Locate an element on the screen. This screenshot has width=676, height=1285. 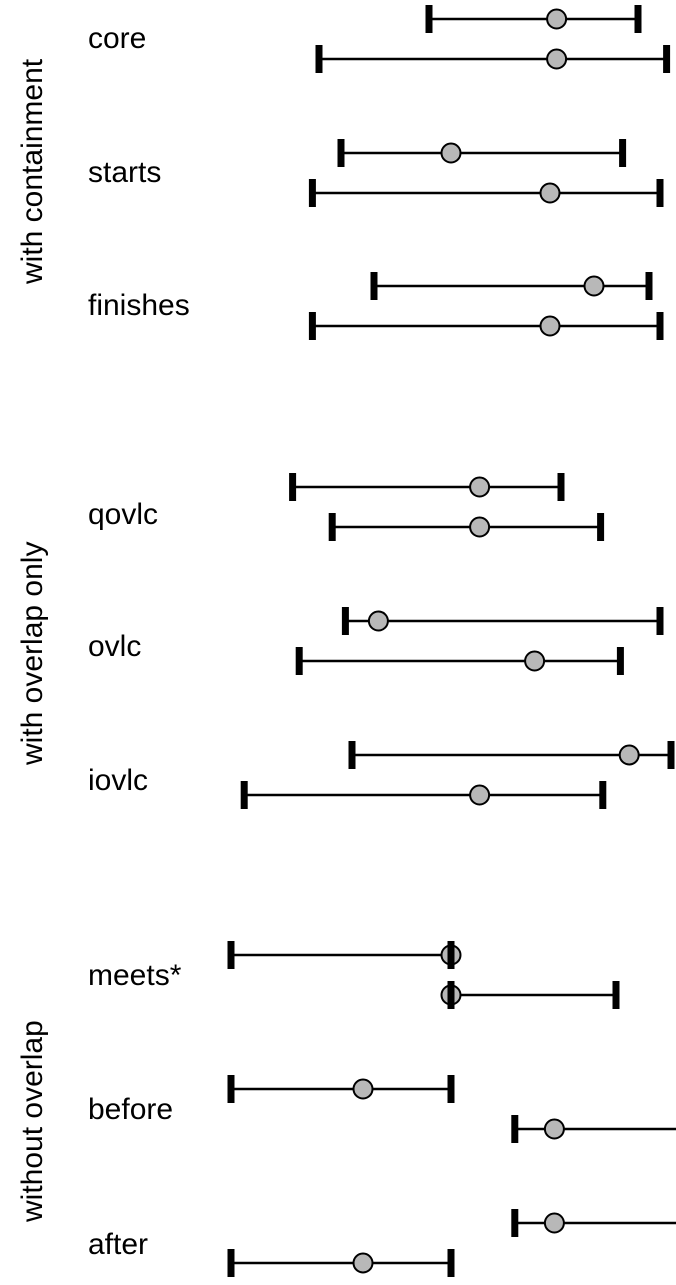
group-label-containment: with containment is located at coordinates (32, 171).